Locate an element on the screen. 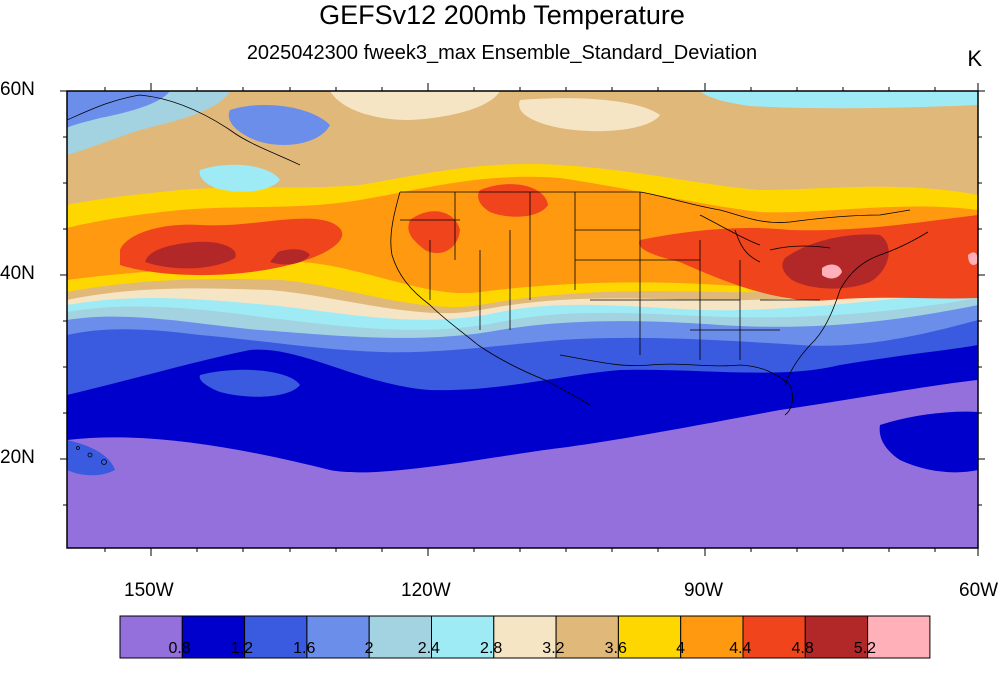  colorbar-label: 4.4 is located at coordinates (740, 648).